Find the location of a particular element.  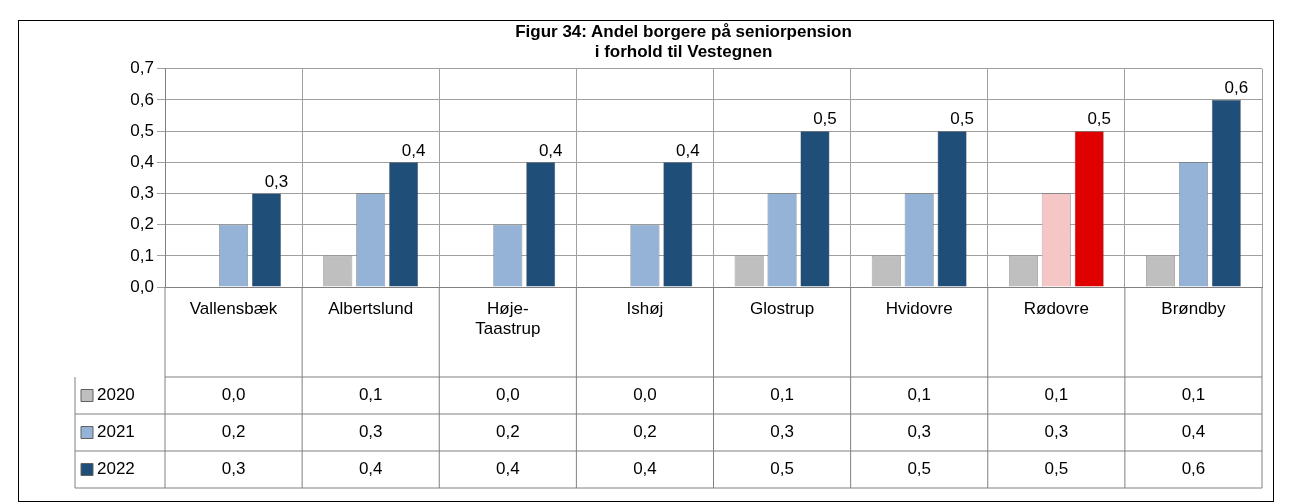

x-tick-label: Albertslund is located at coordinates (371, 308).